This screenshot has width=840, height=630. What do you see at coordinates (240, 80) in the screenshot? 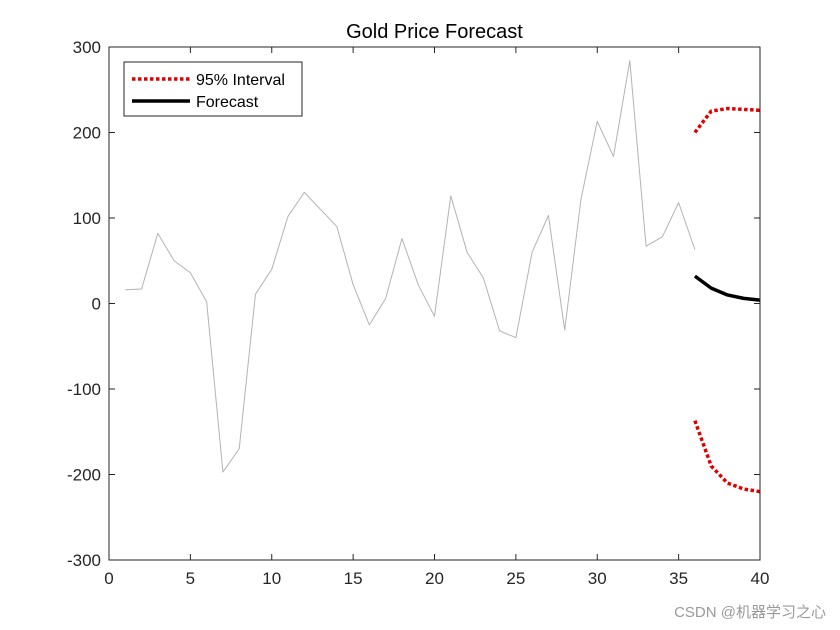
I see `legend-label-interval_upper: 95% Interval` at bounding box center [240, 80].